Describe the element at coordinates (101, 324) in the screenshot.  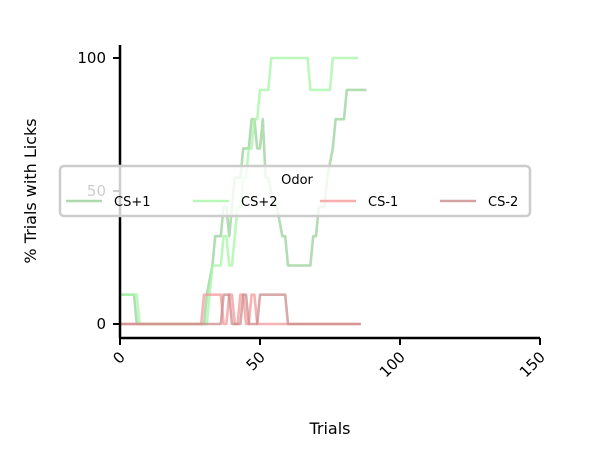
I see `y-tick-label: 0` at that location.